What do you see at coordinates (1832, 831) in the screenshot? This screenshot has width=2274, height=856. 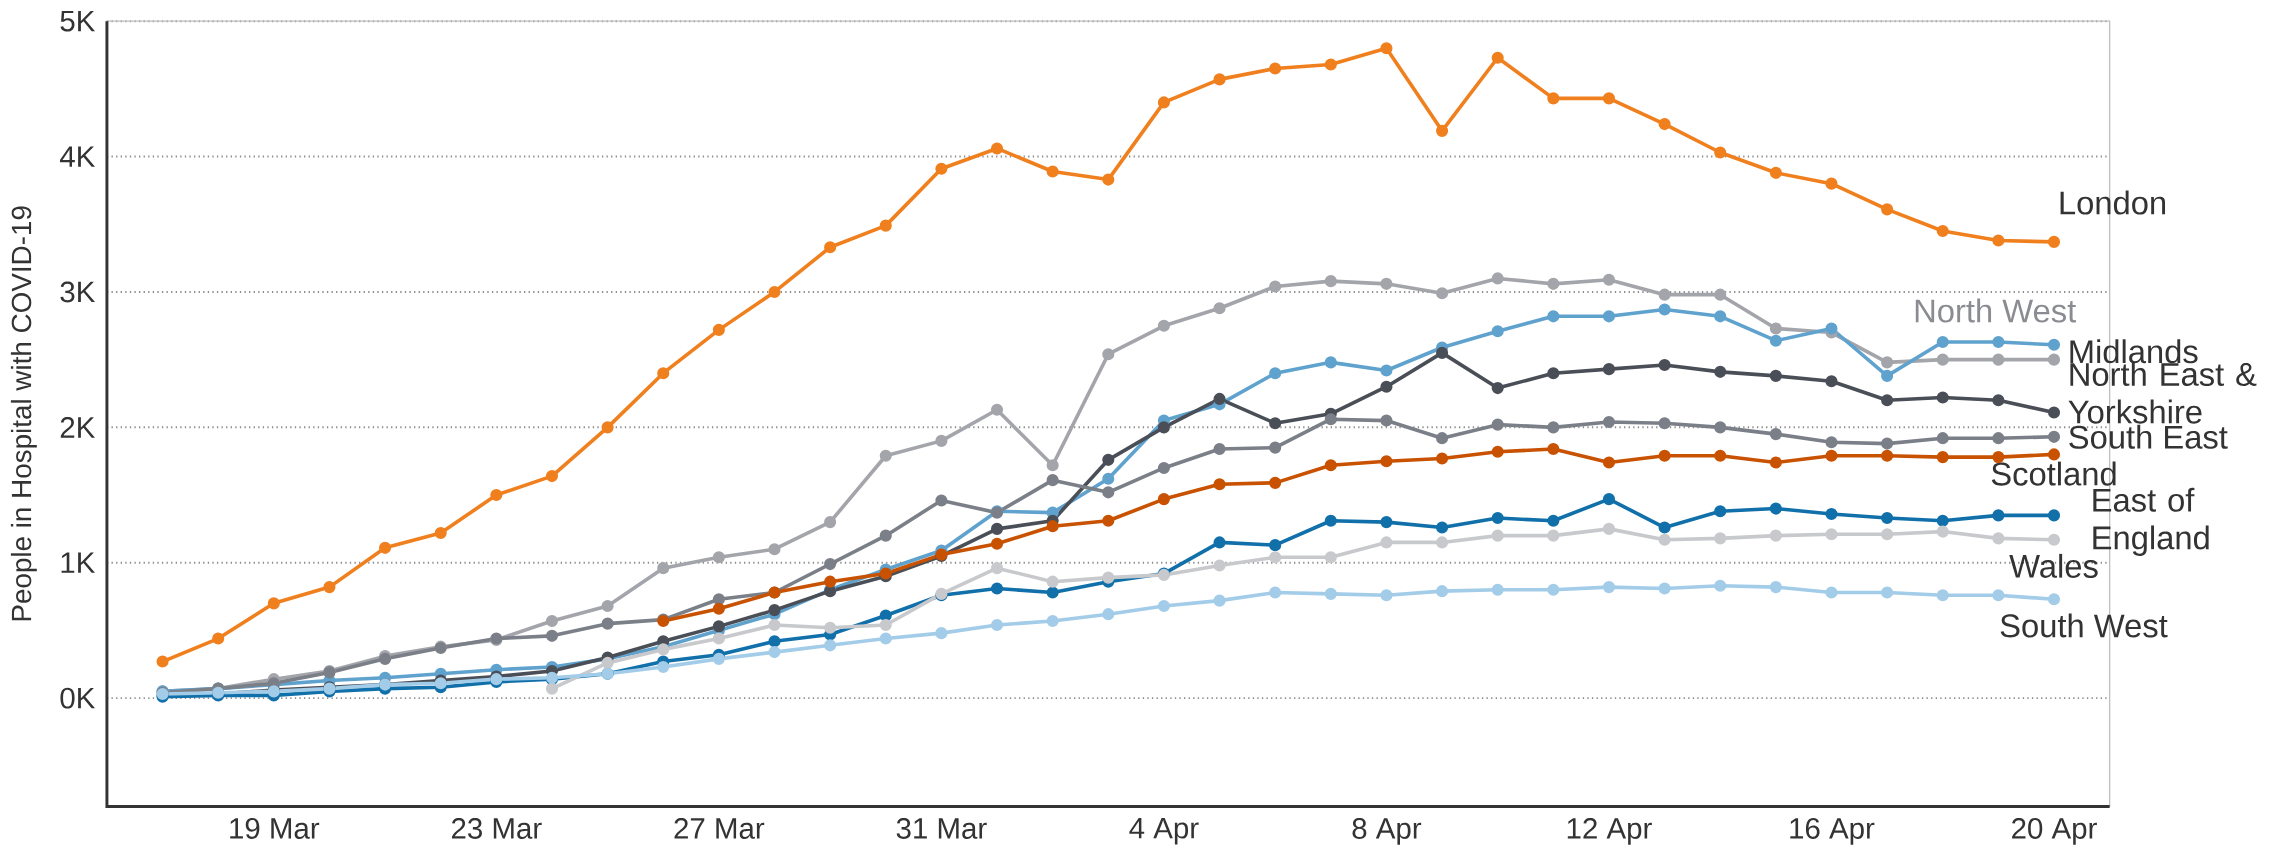 I see `x-tick-label: 16 Apr` at bounding box center [1832, 831].